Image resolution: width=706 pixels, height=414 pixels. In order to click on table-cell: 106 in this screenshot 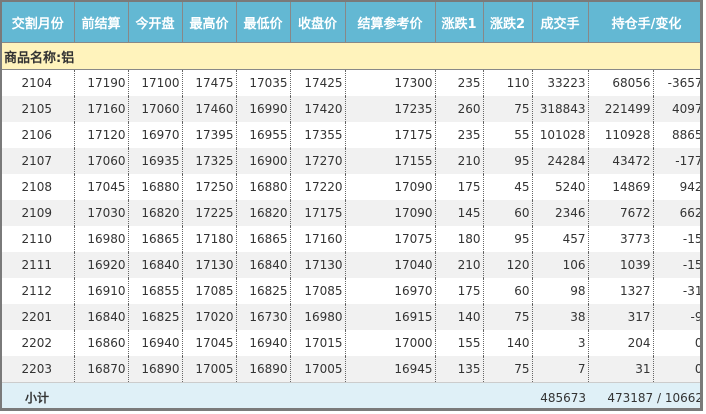, I will do `click(560, 265)`.